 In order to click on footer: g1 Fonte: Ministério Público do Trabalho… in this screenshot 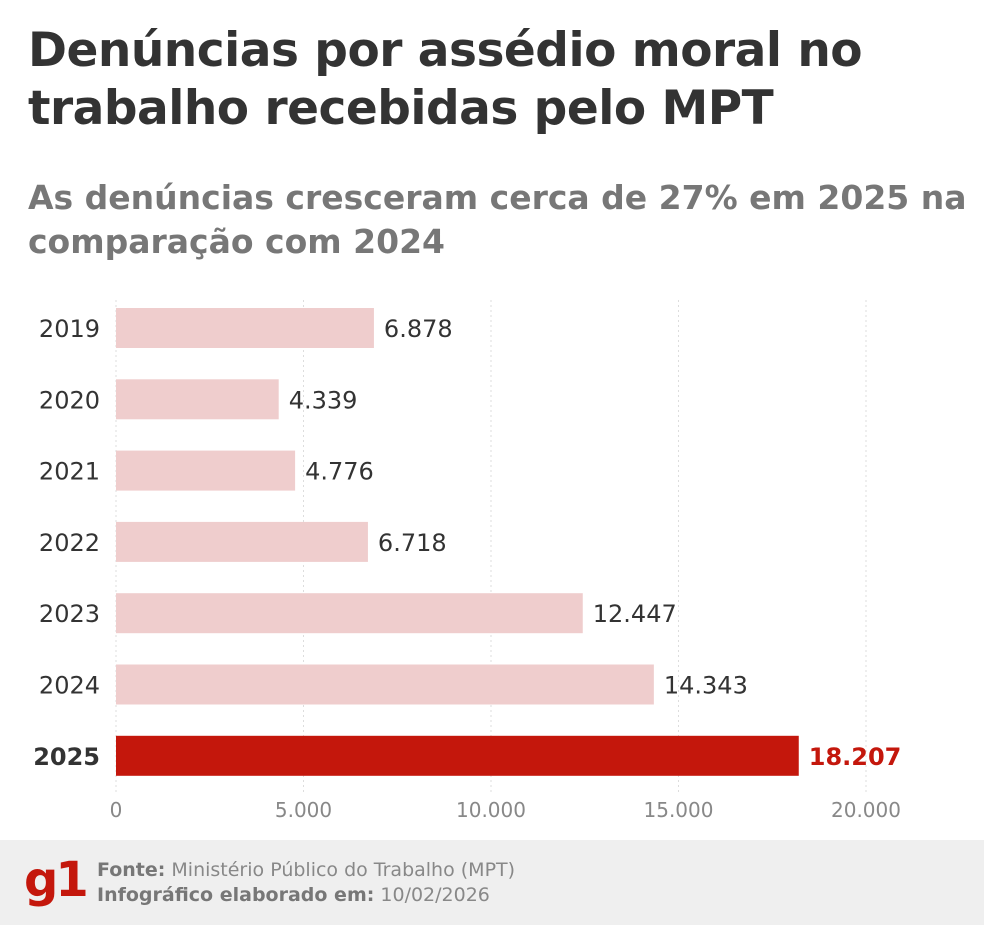, I will do `click(492, 882)`.